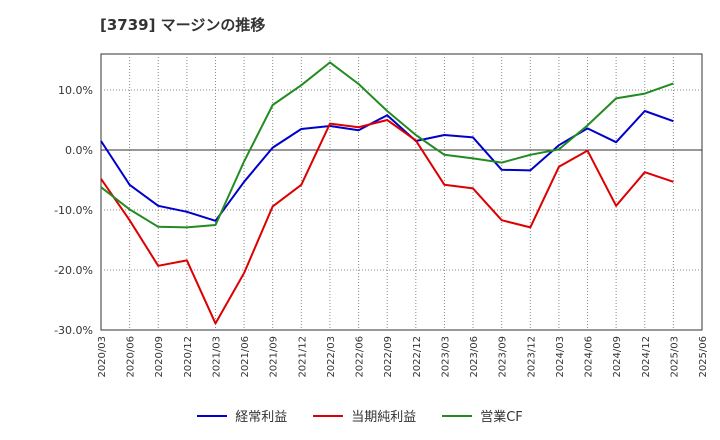  What do you see at coordinates (331, 357) in the screenshot?
I see `x-tick-label: 2022/03` at bounding box center [331, 357].